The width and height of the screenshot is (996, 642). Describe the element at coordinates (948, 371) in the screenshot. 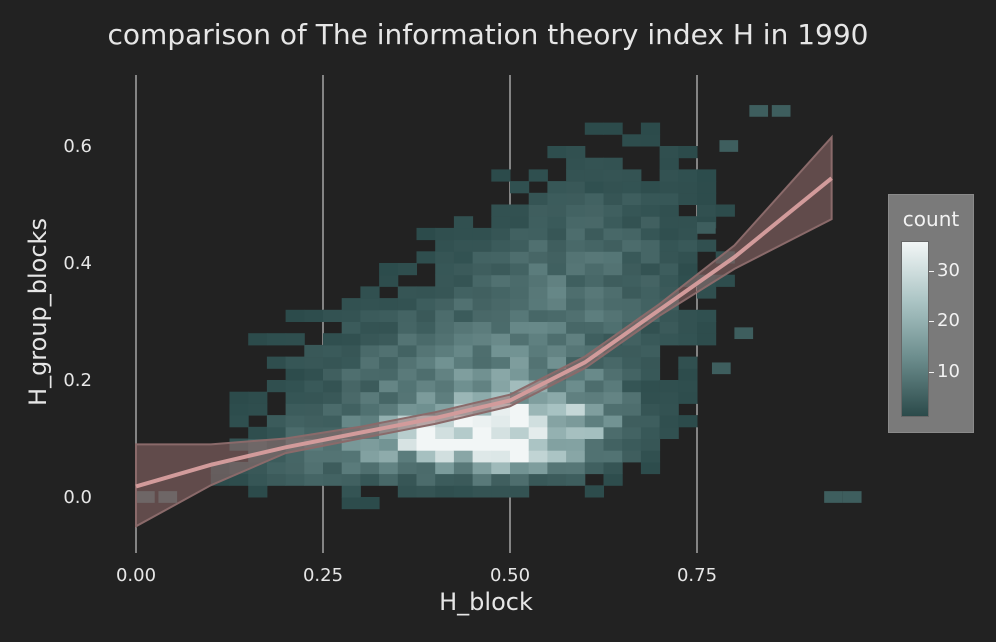

I see `colorbar-tick-label-0: 10` at that location.